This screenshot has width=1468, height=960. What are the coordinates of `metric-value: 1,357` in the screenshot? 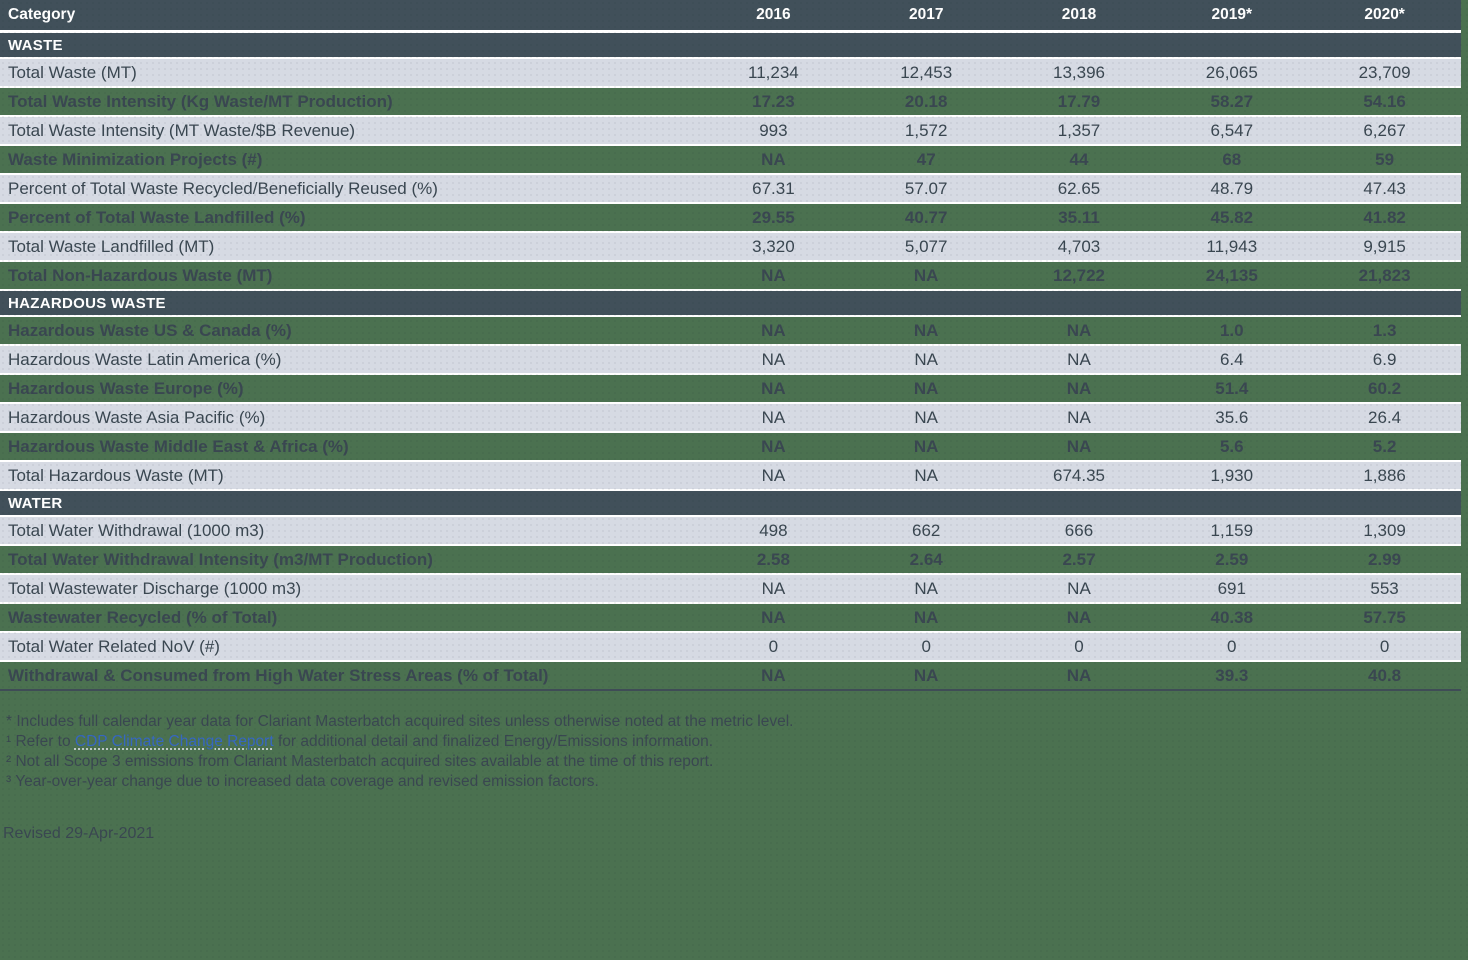 It's located at (1079, 130).